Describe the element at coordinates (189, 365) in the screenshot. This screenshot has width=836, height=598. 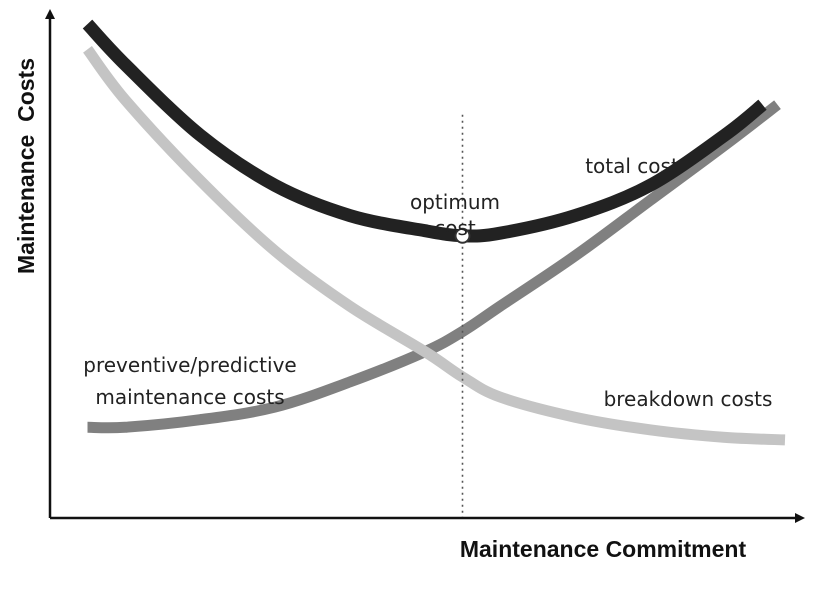
I see `preventive-costs-label-line1: preventive/predictive` at that location.